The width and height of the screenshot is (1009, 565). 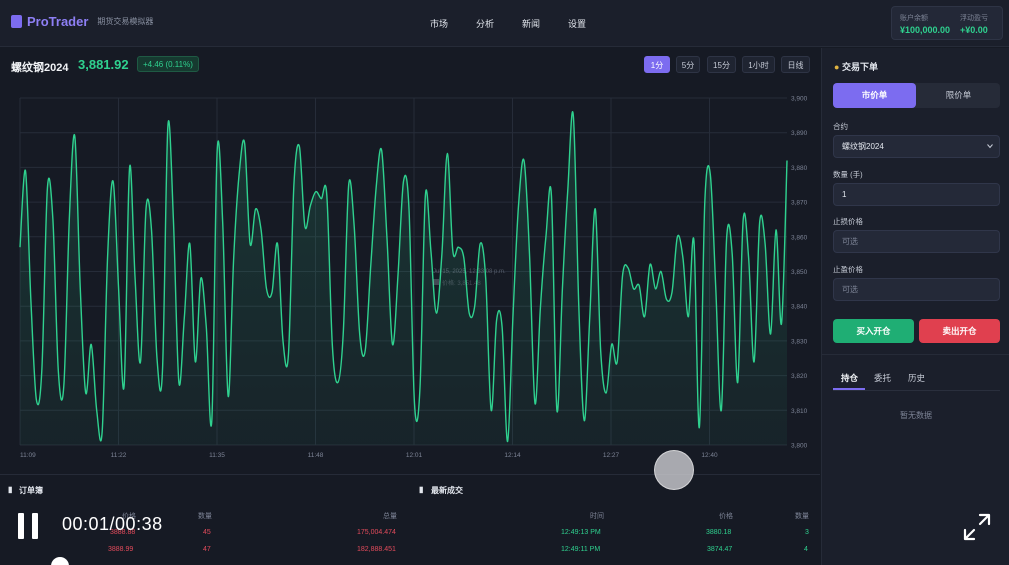 I want to click on orderbook-row-qty: 45, so click(x=207, y=532).